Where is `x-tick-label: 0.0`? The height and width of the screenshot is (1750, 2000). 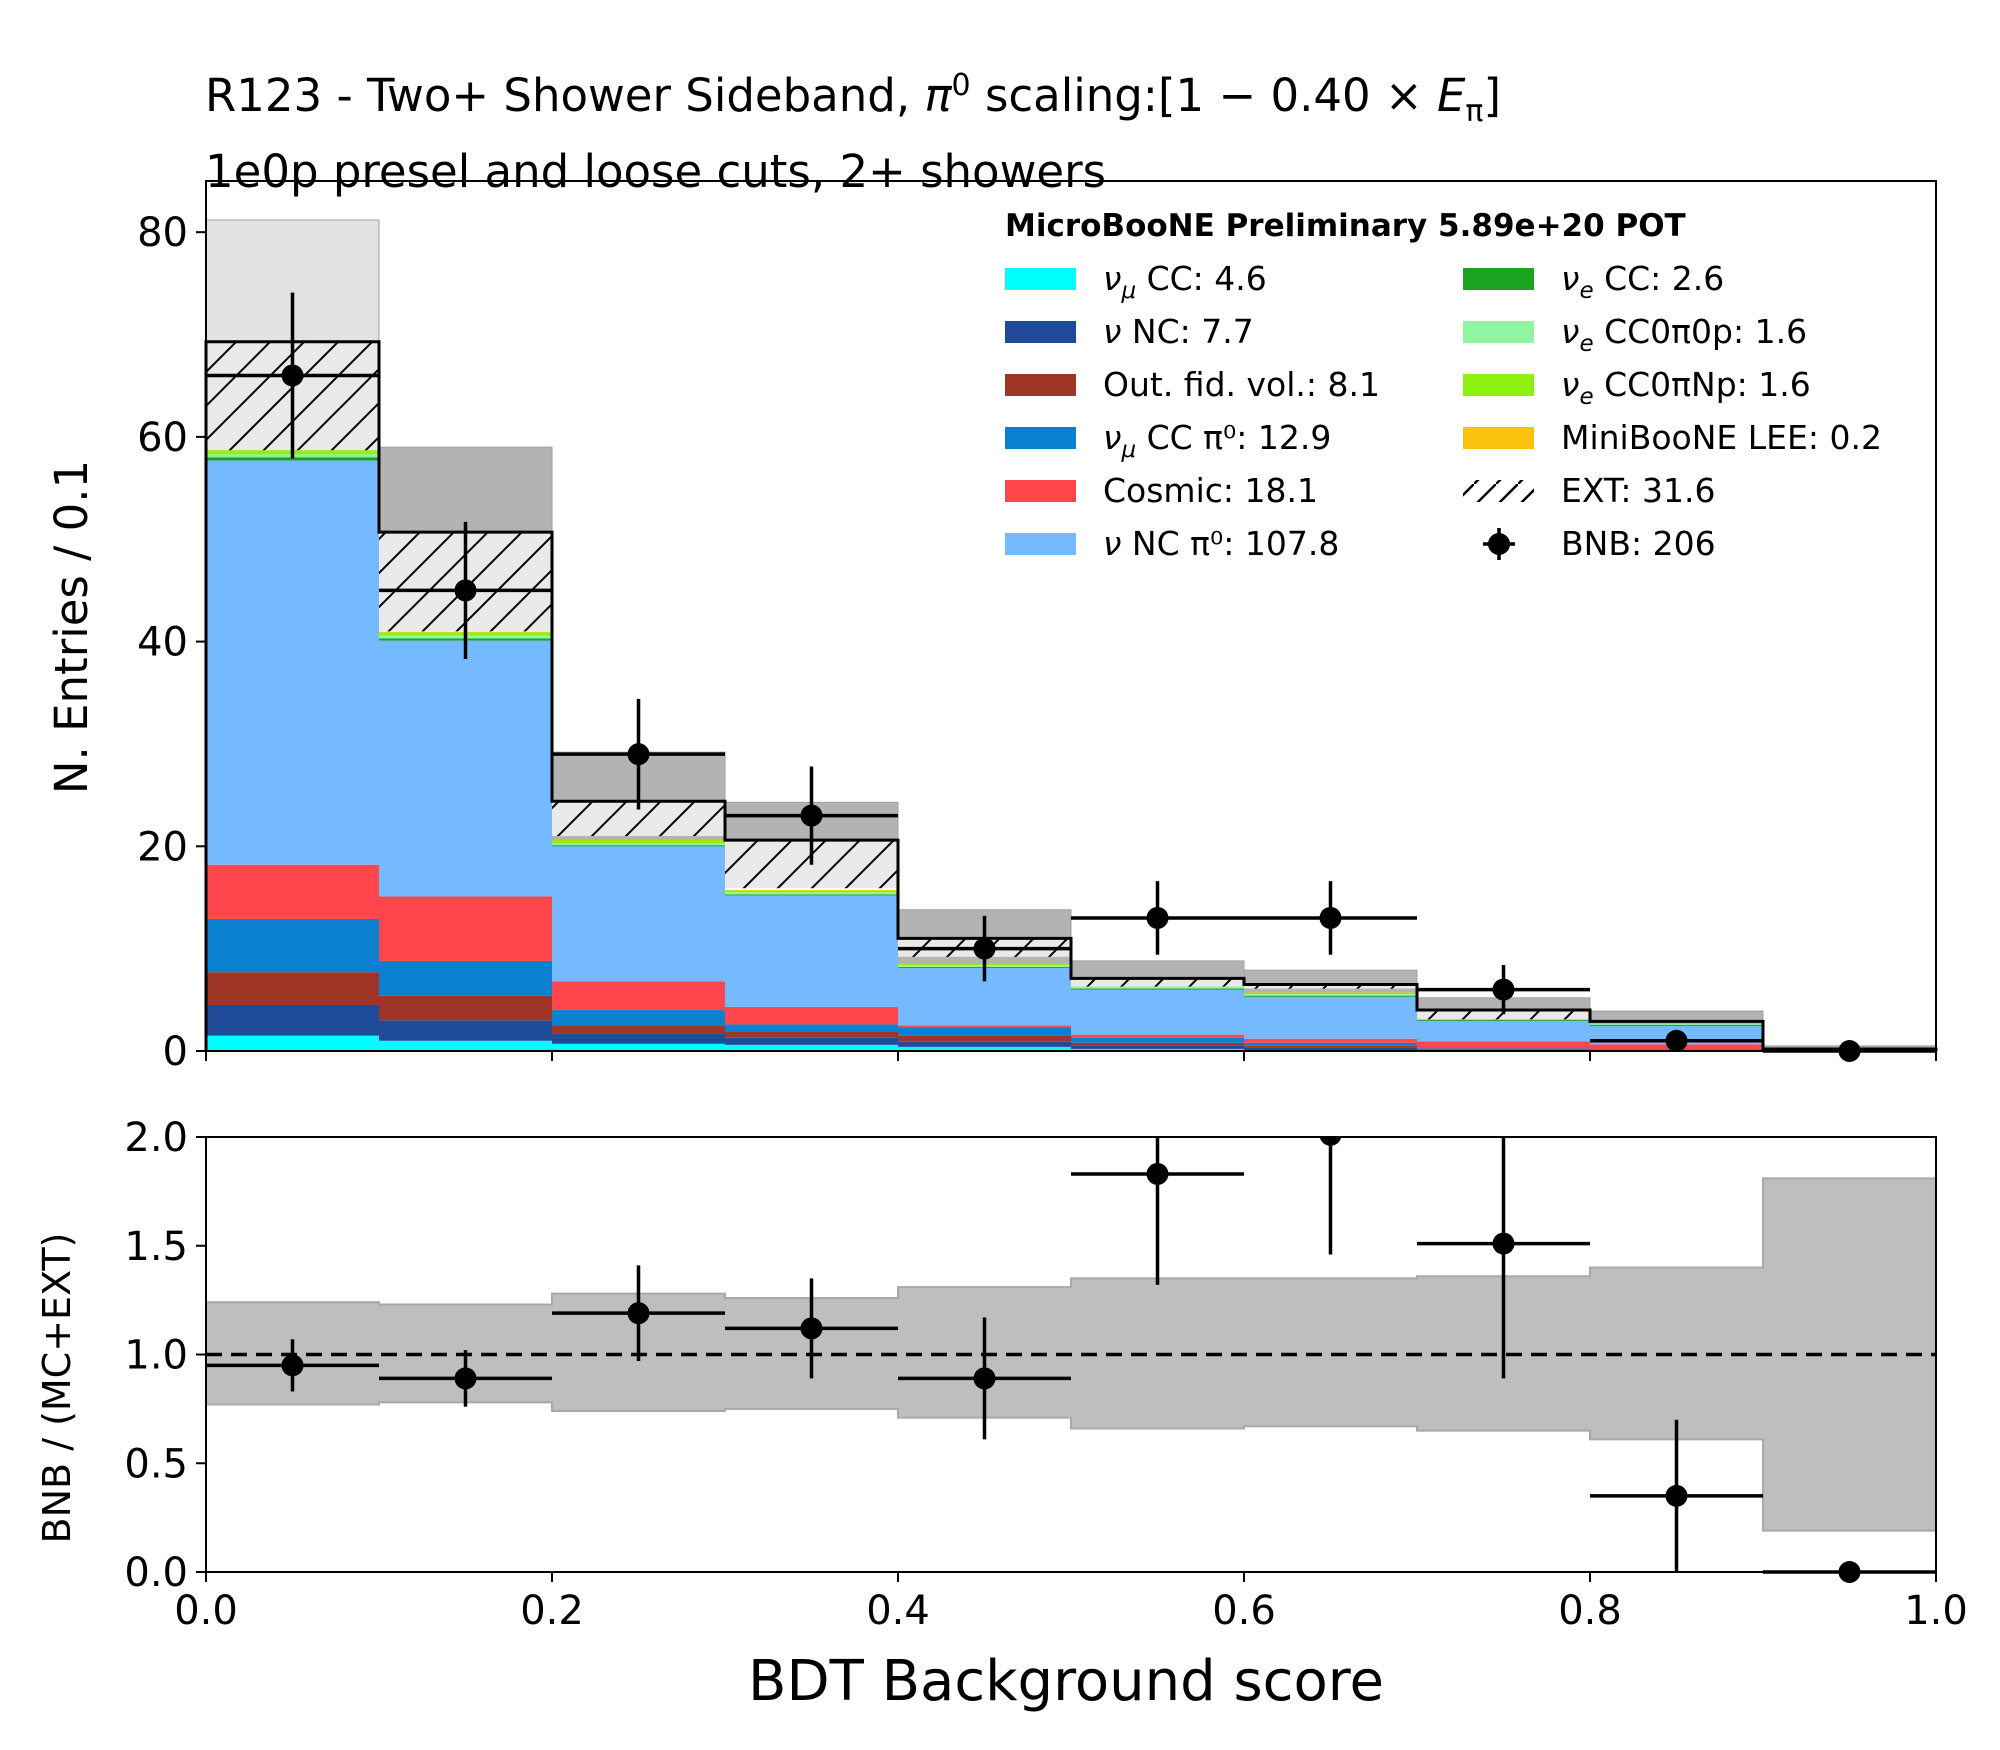
x-tick-label: 0.0 is located at coordinates (206, 1611).